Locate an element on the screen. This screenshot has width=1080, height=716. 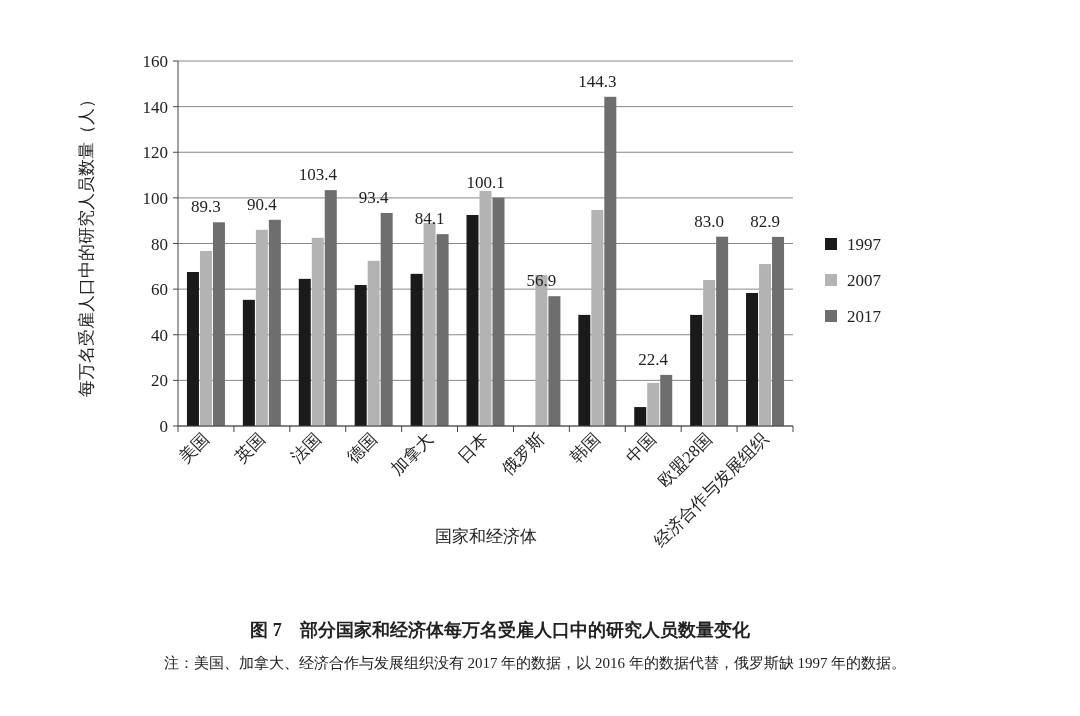
data-label: 22.4 is located at coordinates (653, 359).